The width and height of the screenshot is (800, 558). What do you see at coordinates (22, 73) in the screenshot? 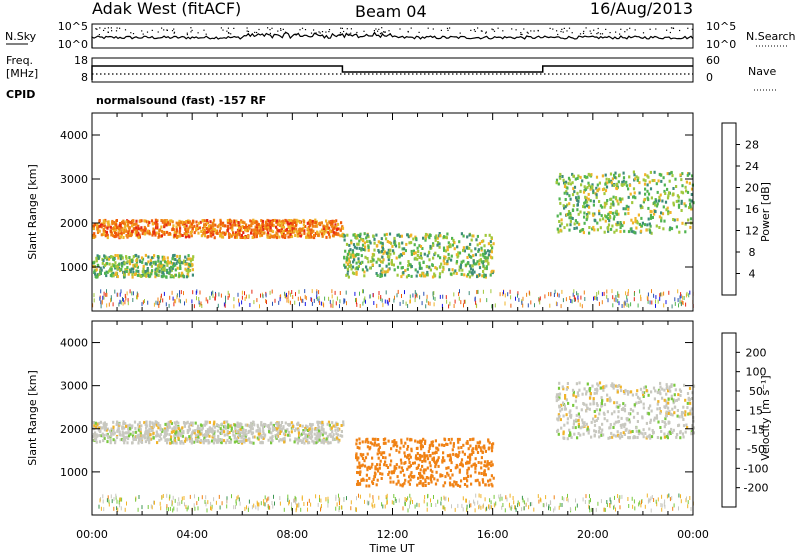
I see `freq-label-2: [MHz]` at bounding box center [22, 73].